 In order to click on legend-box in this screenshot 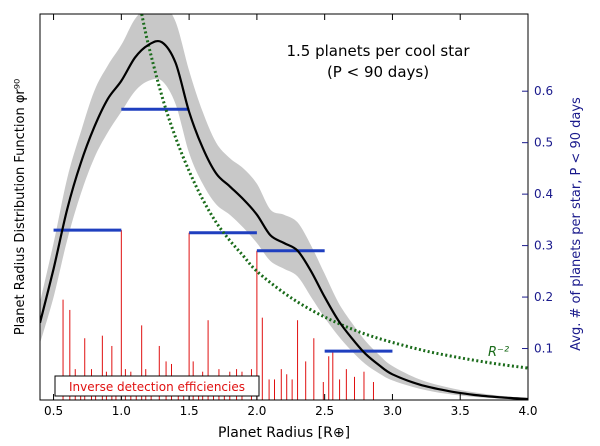, I will do `click(157, 386)`.